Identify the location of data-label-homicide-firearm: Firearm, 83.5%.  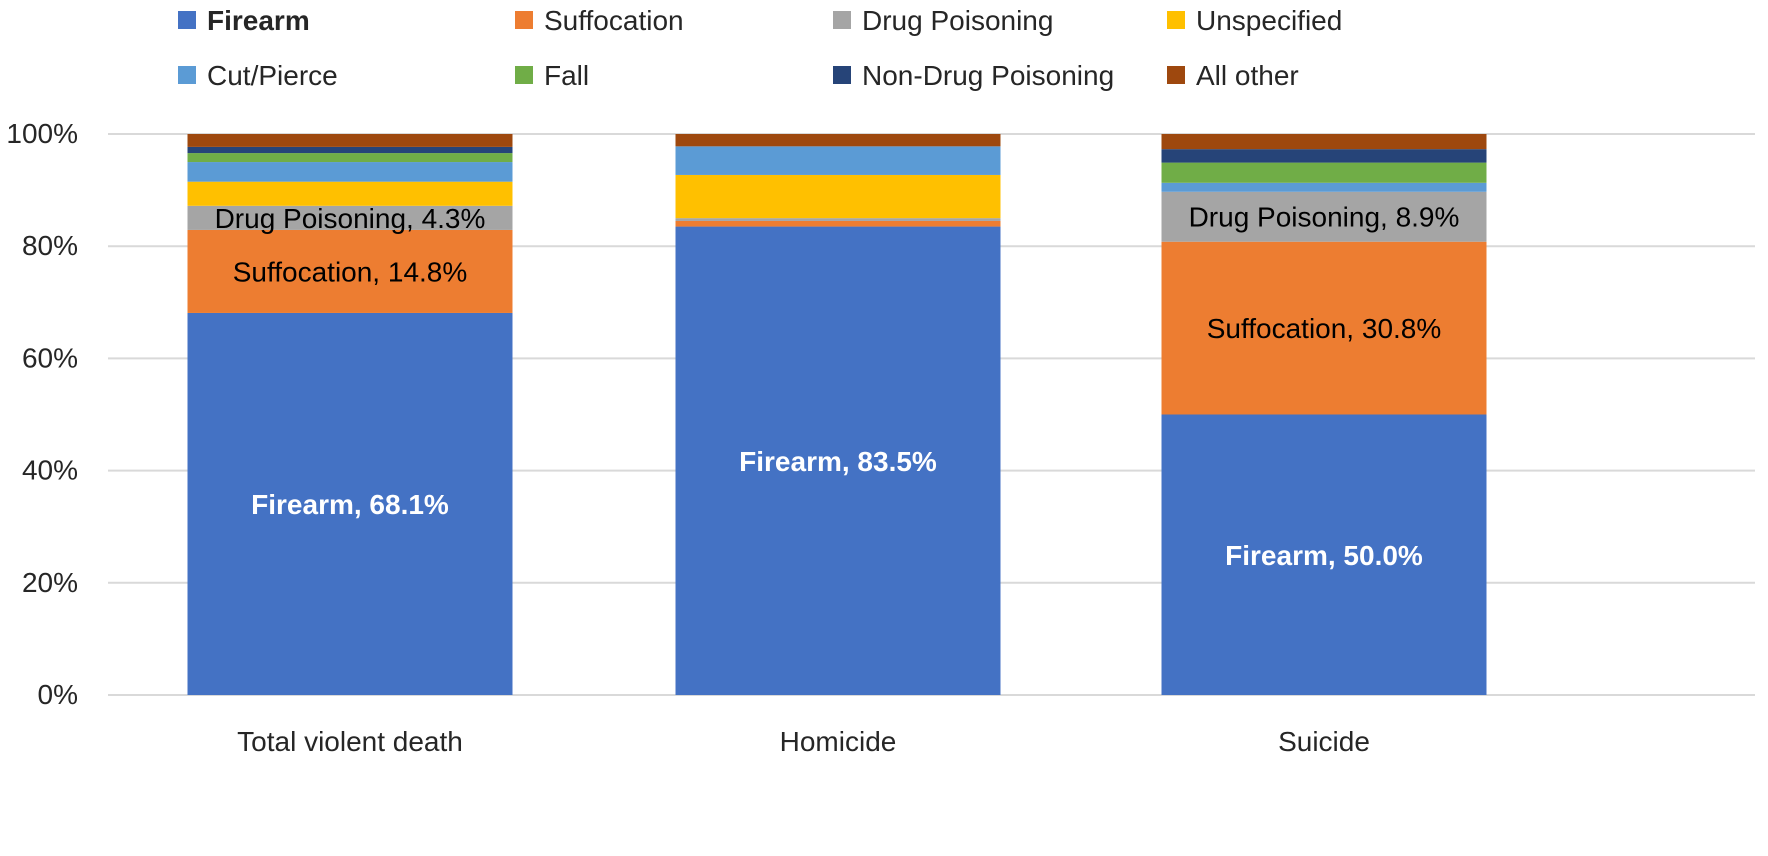
(838, 461).